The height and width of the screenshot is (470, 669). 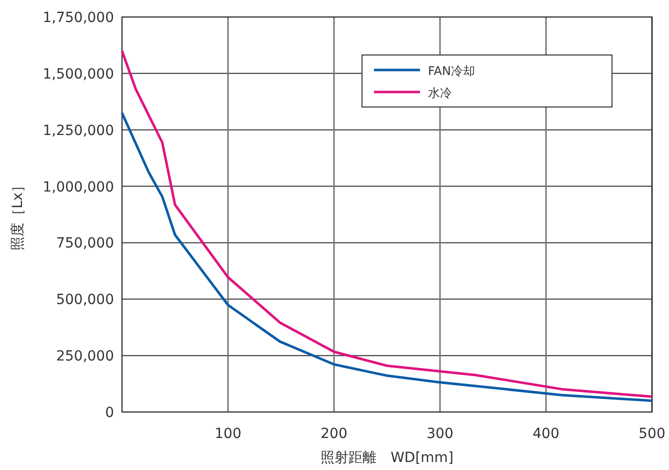 What do you see at coordinates (652, 434) in the screenshot?
I see `x-tick-label: 500` at bounding box center [652, 434].